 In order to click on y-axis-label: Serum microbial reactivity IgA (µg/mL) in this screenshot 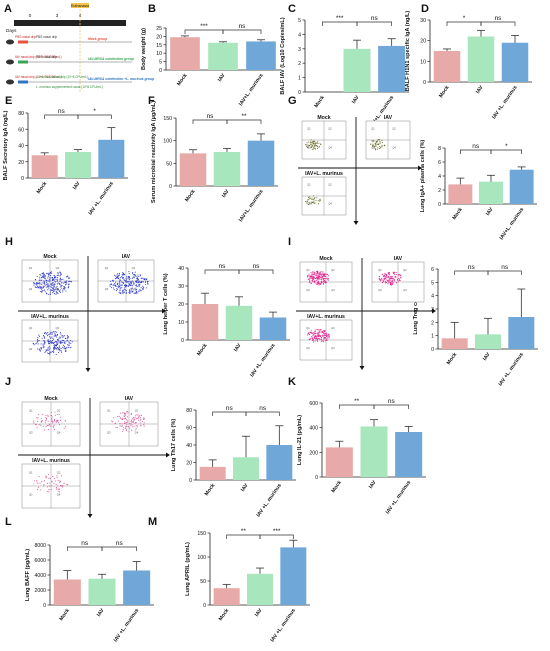, I will do `click(154, 152)`.